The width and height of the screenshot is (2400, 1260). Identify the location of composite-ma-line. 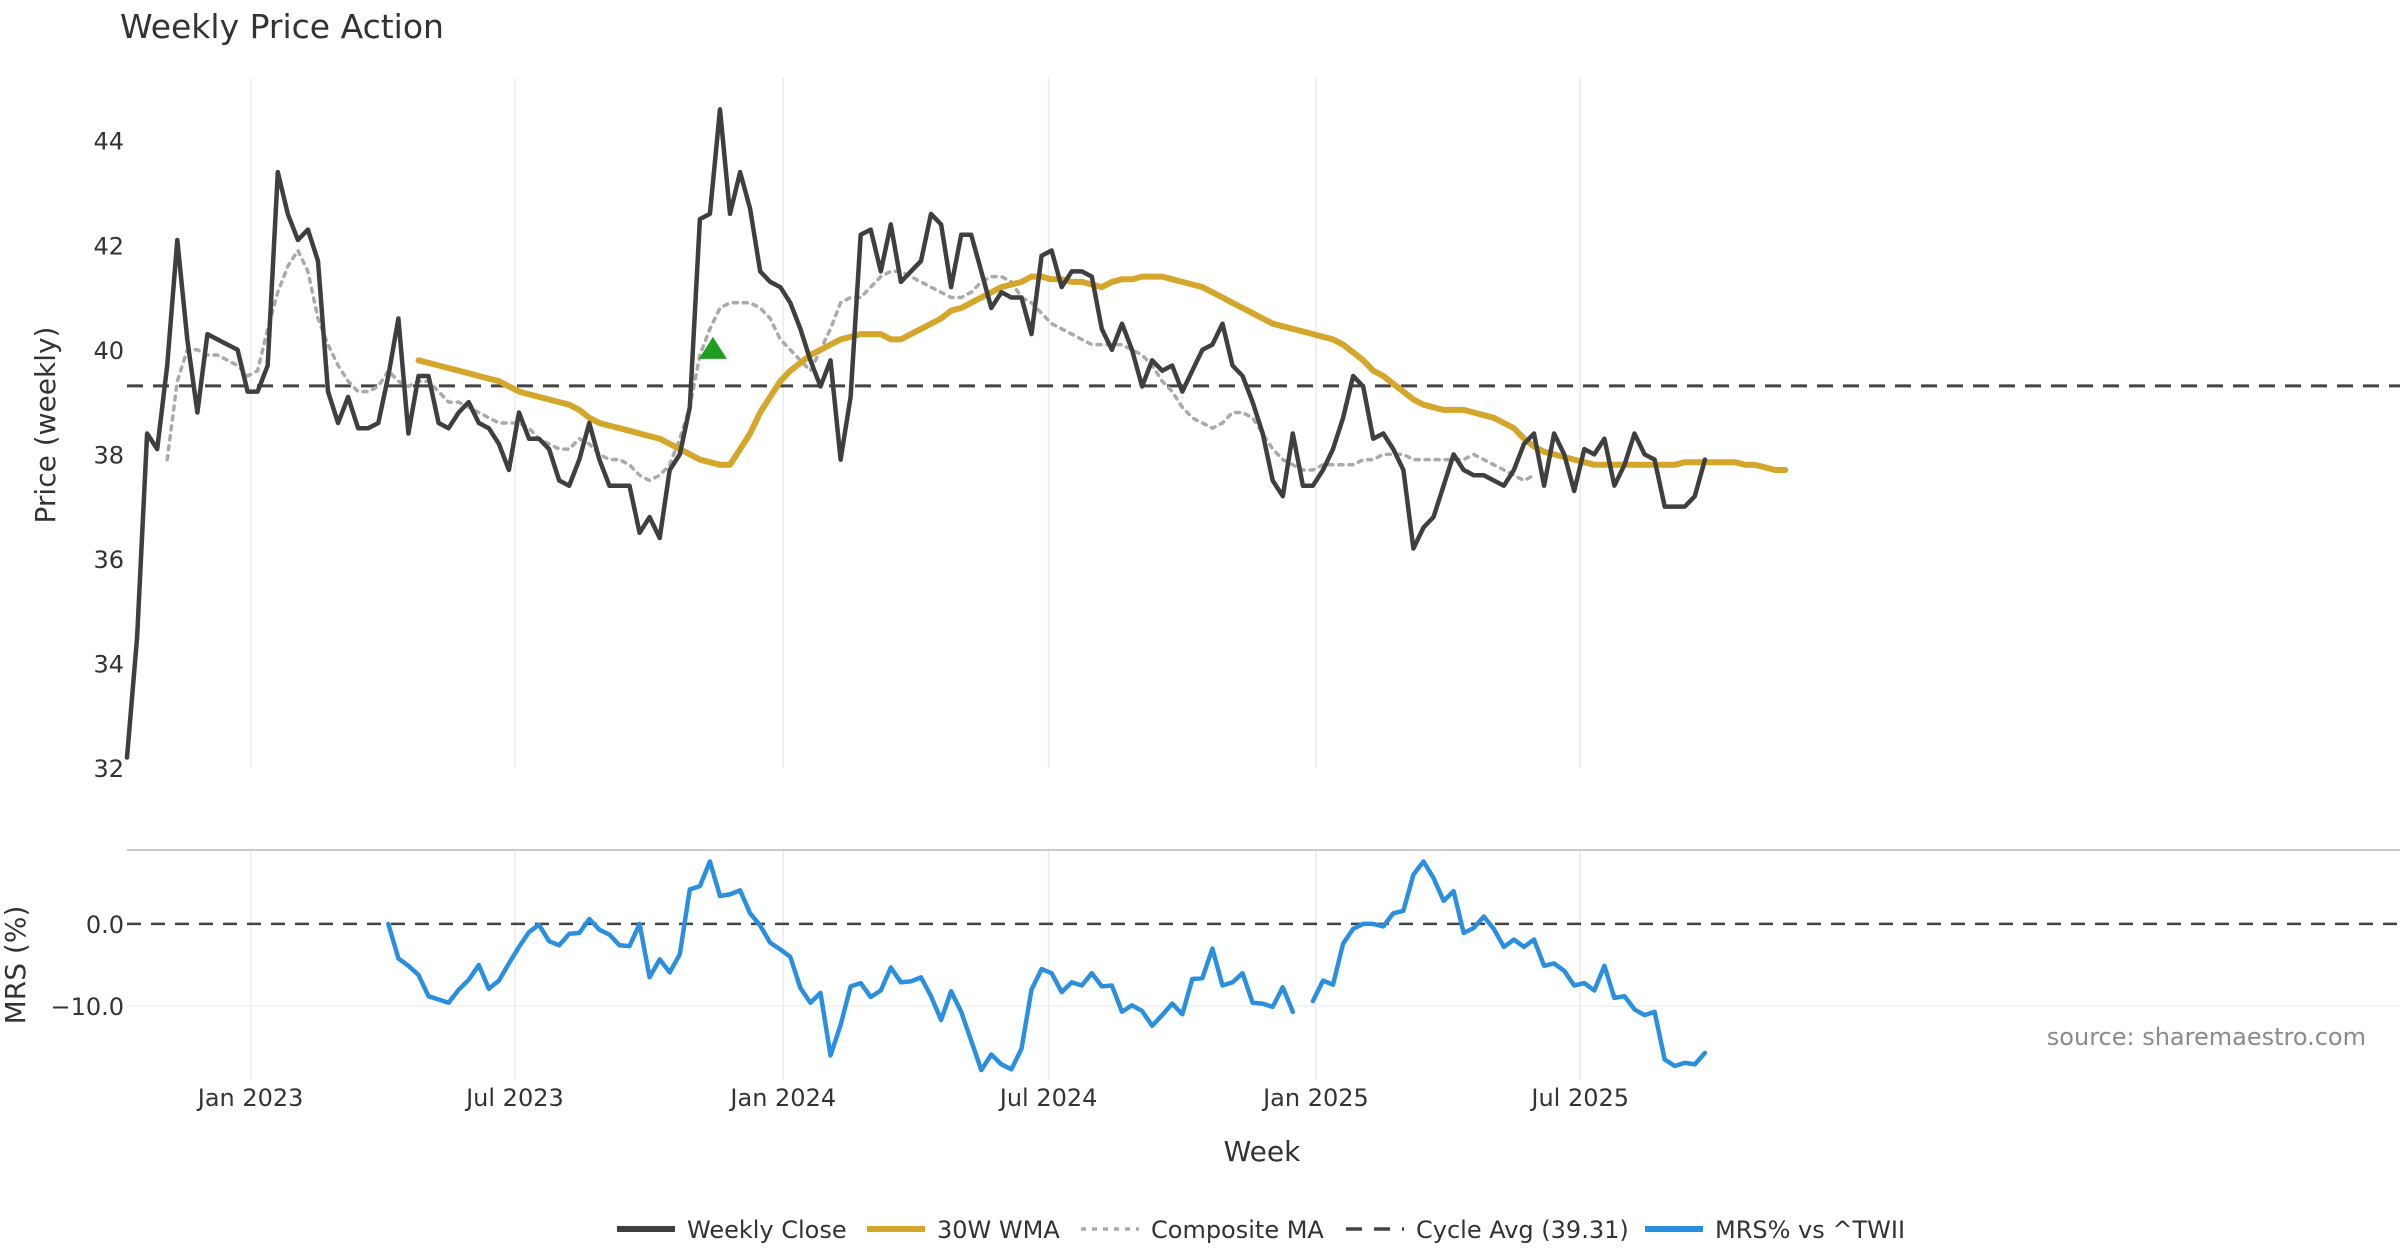
(850, 365).